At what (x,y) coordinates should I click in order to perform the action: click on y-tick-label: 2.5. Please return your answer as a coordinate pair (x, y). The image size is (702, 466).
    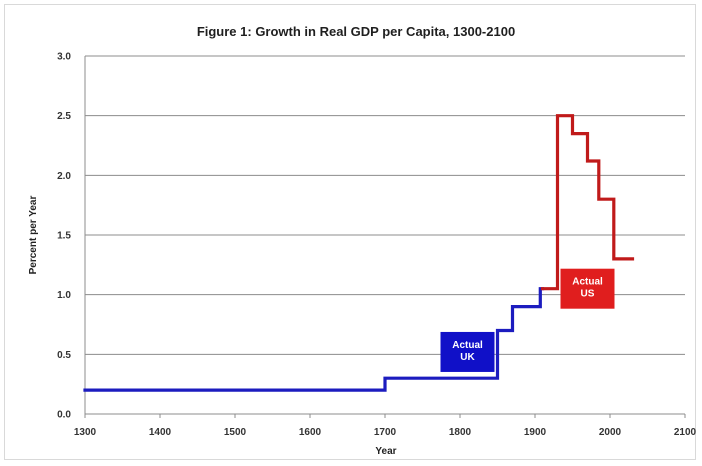
    Looking at the image, I should click on (64, 116).